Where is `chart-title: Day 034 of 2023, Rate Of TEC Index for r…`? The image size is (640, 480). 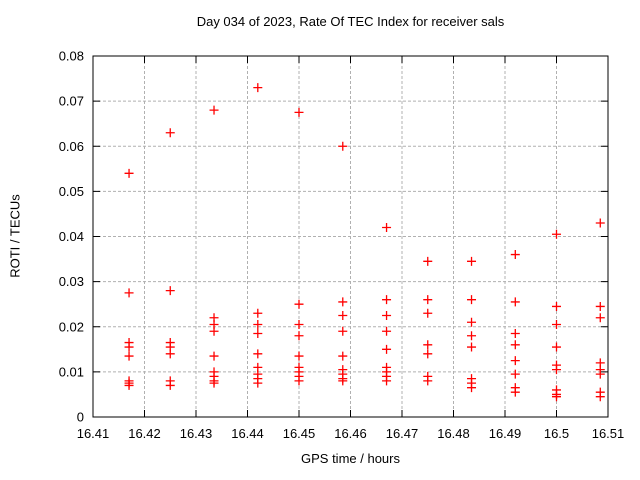 chart-title: Day 034 of 2023, Rate Of TEC Index for r… is located at coordinates (350, 21).